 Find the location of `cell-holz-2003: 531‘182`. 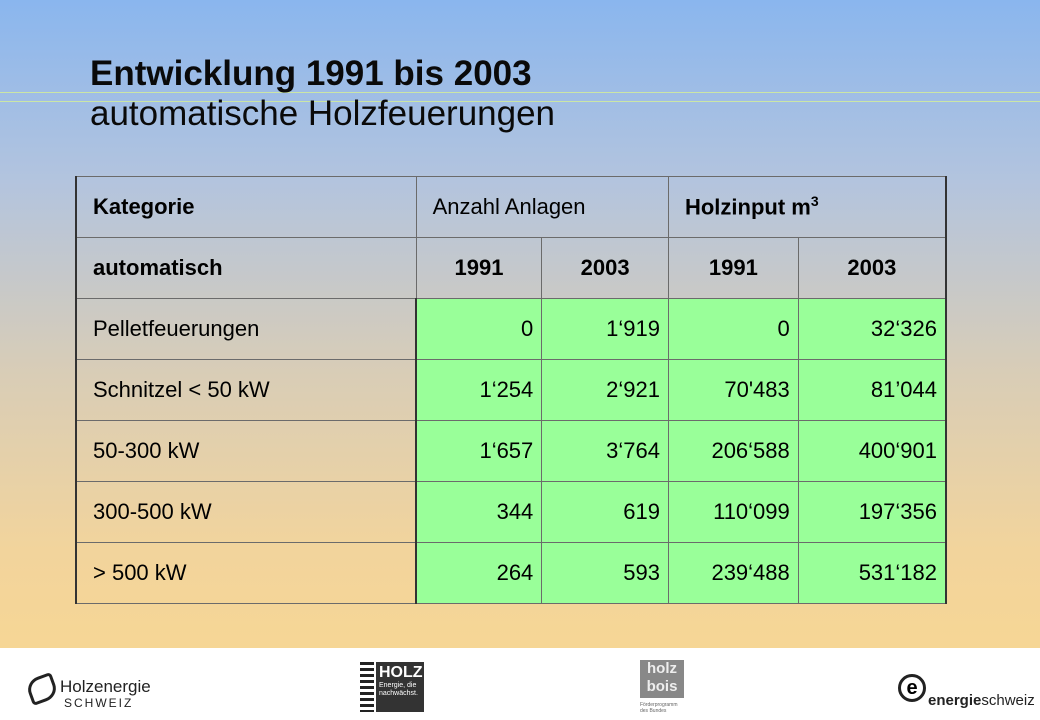

cell-holz-2003: 531‘182 is located at coordinates (872, 573).